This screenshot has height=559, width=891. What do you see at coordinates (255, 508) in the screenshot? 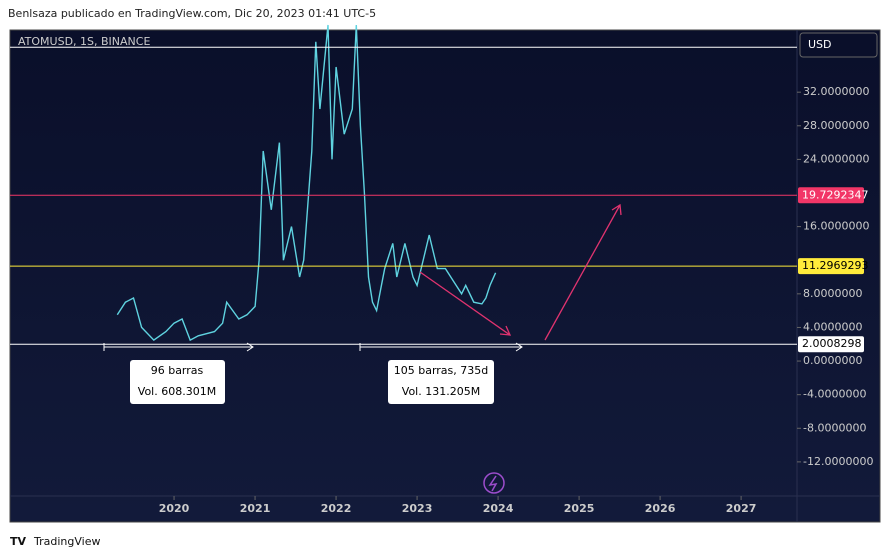
I see `x-tick-label: 2021` at bounding box center [255, 508].